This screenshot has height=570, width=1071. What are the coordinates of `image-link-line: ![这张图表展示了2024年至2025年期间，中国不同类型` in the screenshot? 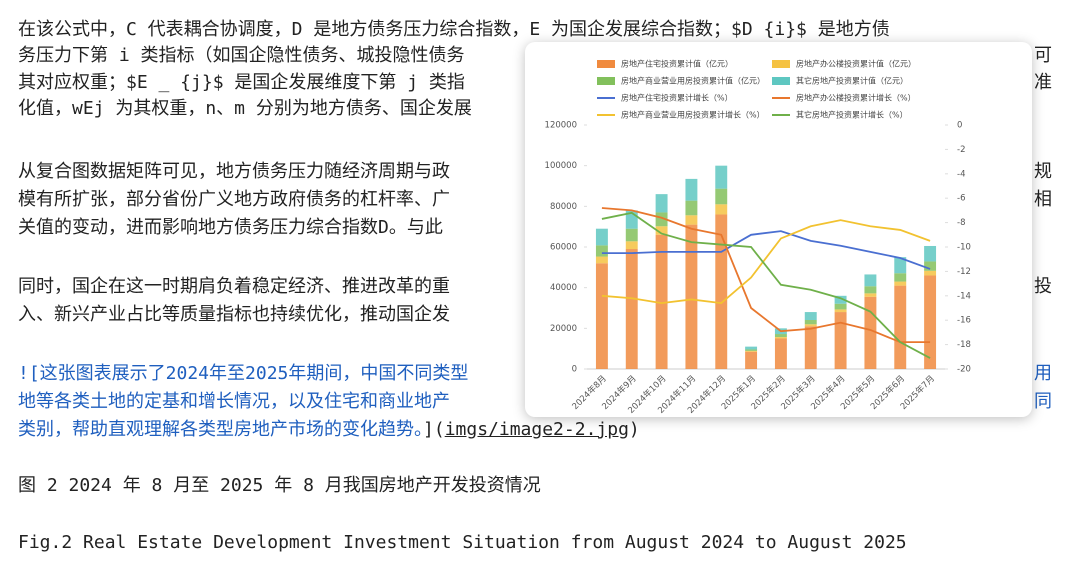 It's located at (243, 373).